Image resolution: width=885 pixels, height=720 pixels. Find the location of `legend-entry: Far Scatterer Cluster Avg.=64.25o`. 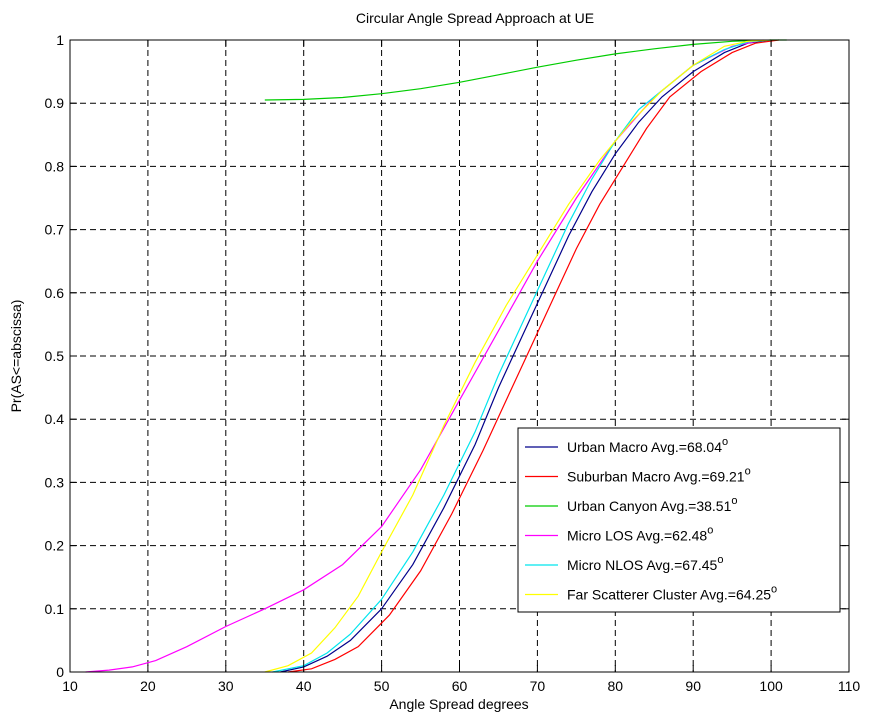

legend-entry: Far Scatterer Cluster Avg.=64.25o is located at coordinates (672, 593).